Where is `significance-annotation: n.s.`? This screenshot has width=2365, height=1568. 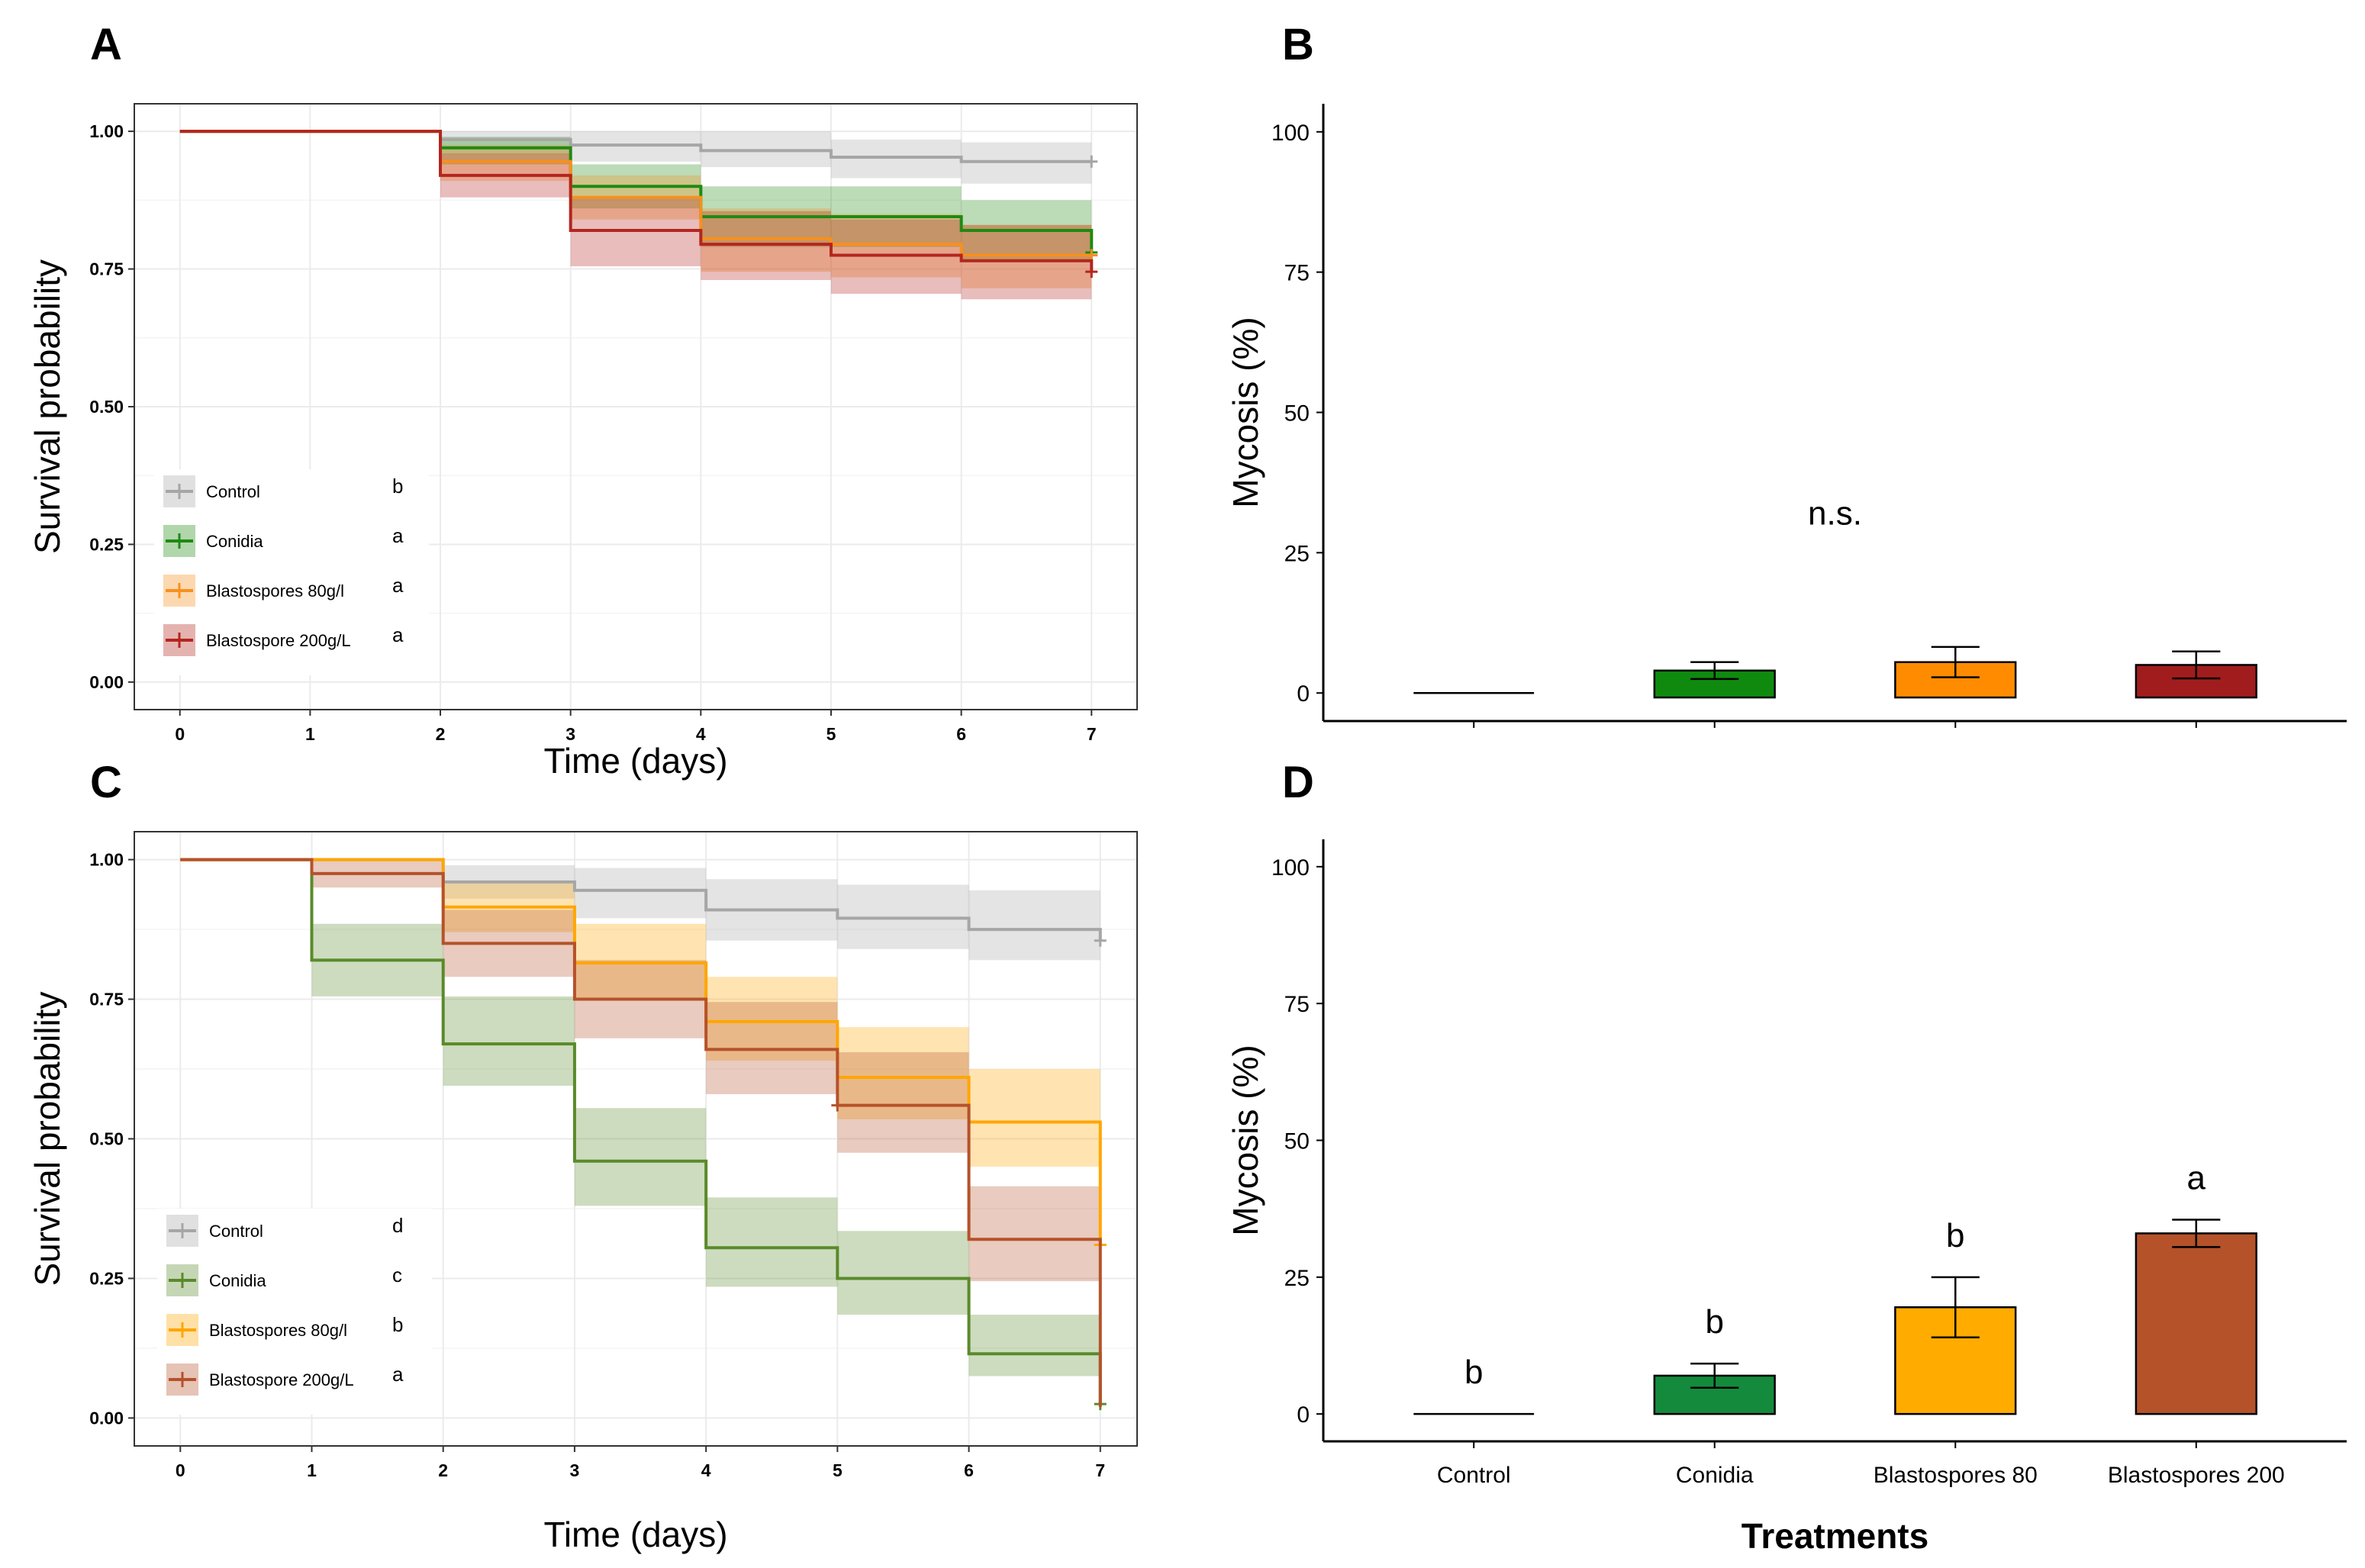 significance-annotation: n.s. is located at coordinates (1835, 514).